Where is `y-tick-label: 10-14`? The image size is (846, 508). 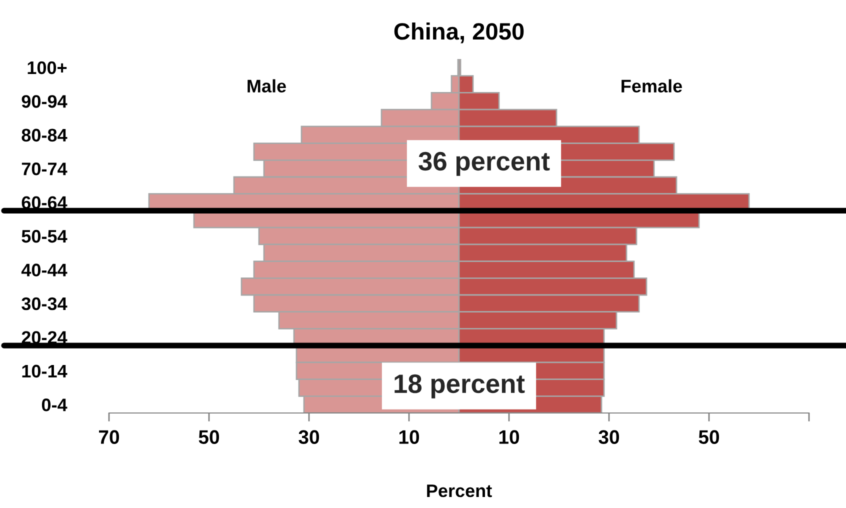
y-tick-label: 10-14 is located at coordinates (45, 371).